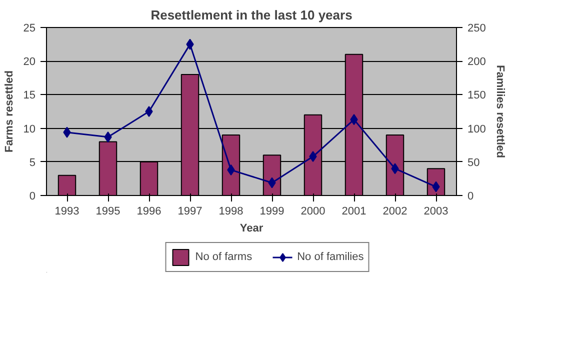  What do you see at coordinates (252, 228) in the screenshot?
I see `x-axis-title: Year` at bounding box center [252, 228].